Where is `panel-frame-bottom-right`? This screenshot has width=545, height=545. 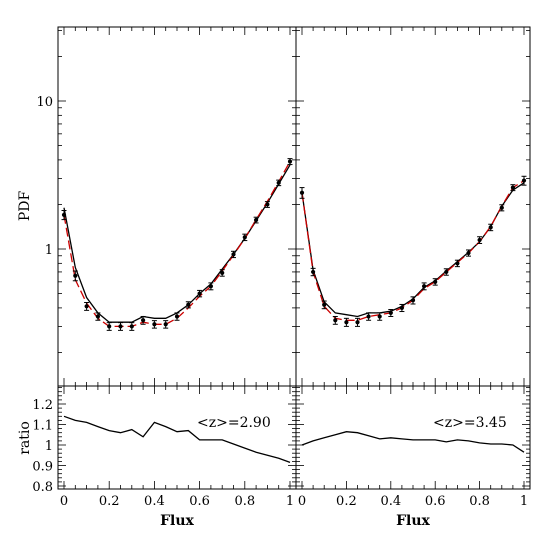 panel-frame-bottom-right is located at coordinates (413, 437).